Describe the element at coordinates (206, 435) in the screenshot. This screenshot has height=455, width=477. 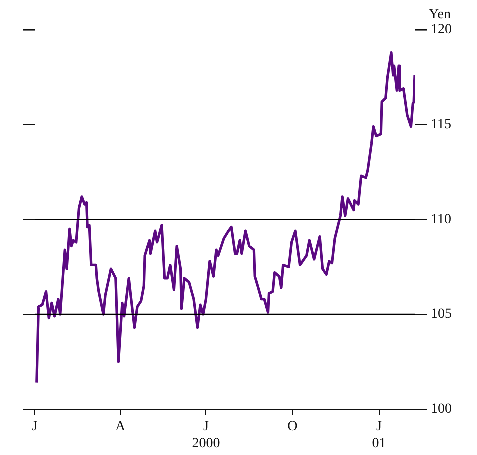
I see `x-tick-label: J 2000` at that location.